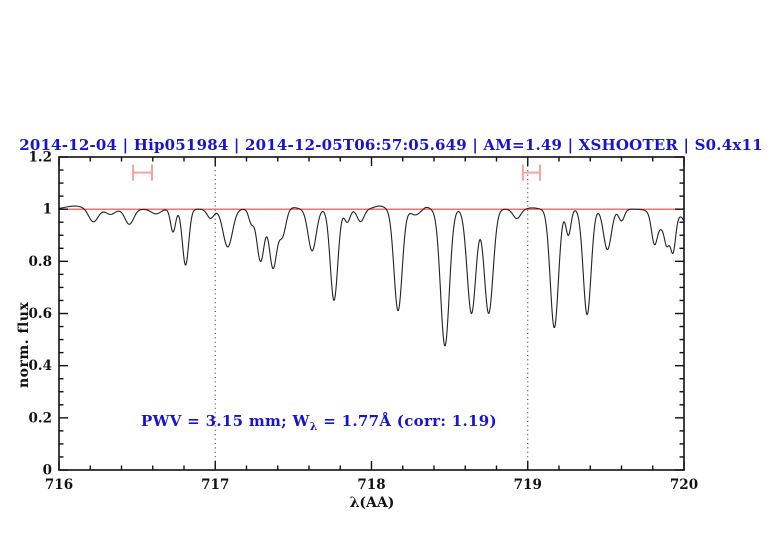  I want to click on y-tick-label: 0.8, so click(41, 262).